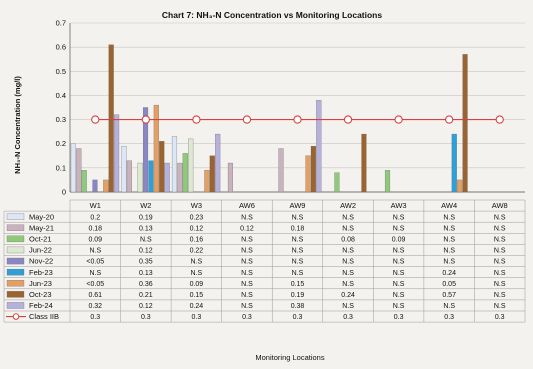  Describe the element at coordinates (449, 205) in the screenshot. I see `category-label: AW4` at that location.